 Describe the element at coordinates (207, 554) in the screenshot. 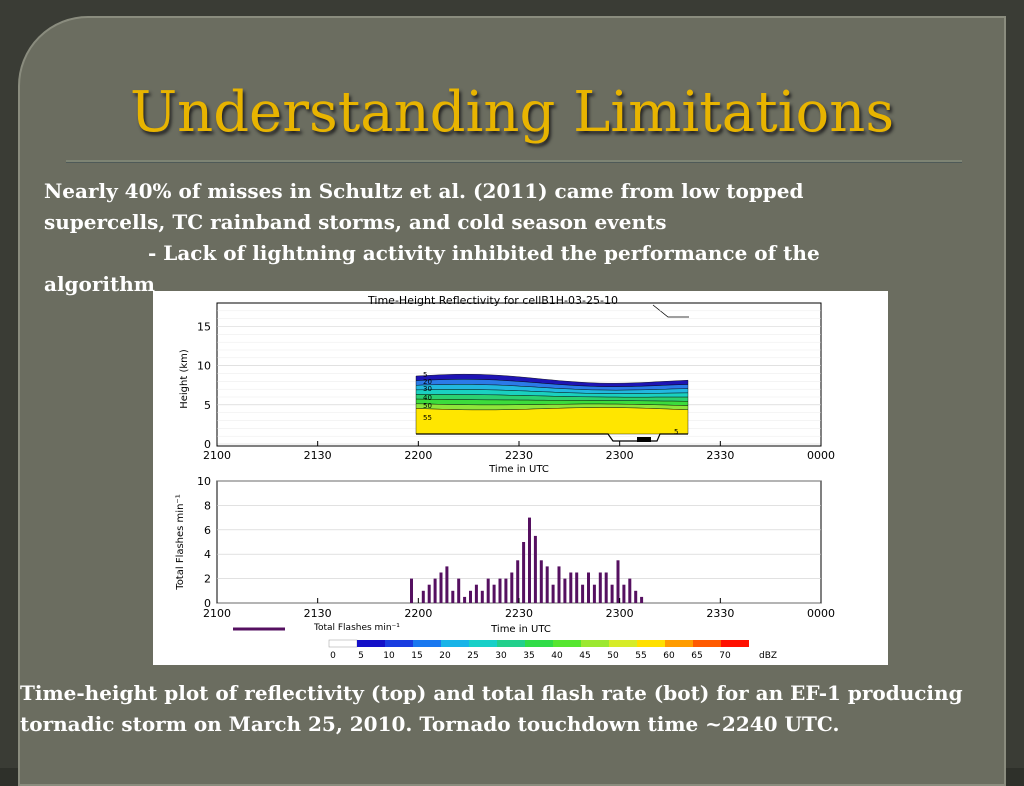

I see `y-tick-label: 4` at that location.